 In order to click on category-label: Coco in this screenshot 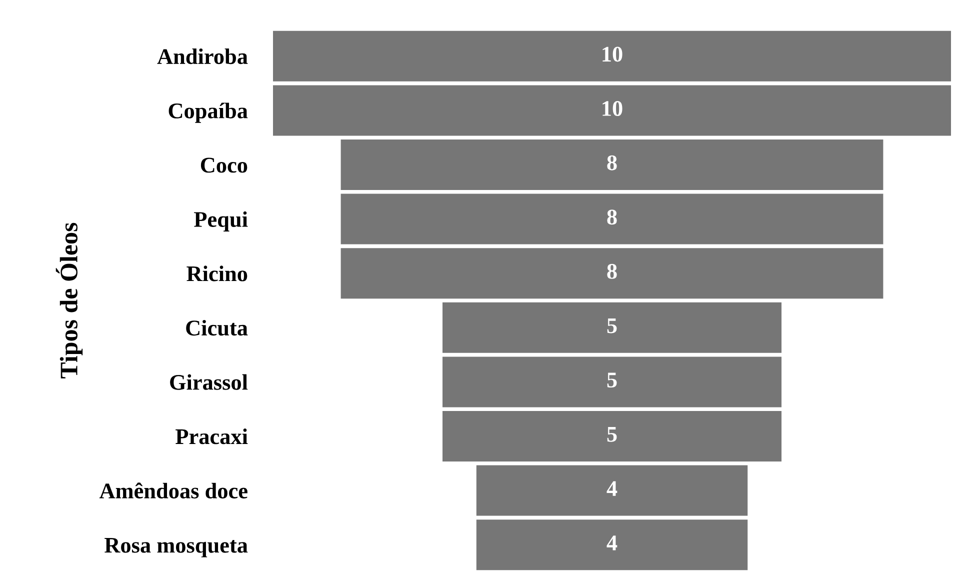, I will do `click(224, 165)`.